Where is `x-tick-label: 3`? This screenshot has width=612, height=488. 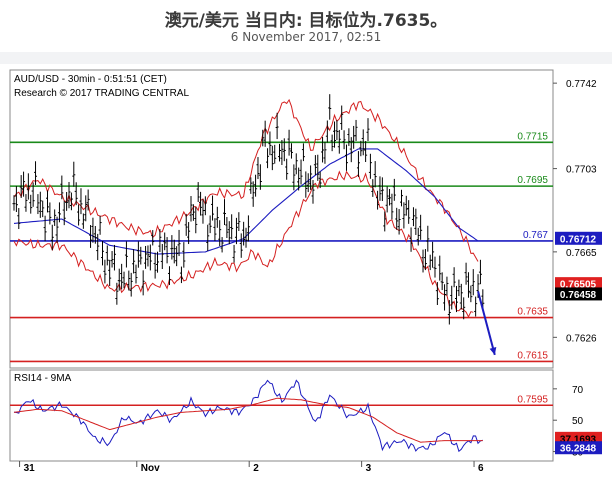 x-tick-label: 3 is located at coordinates (369, 468).